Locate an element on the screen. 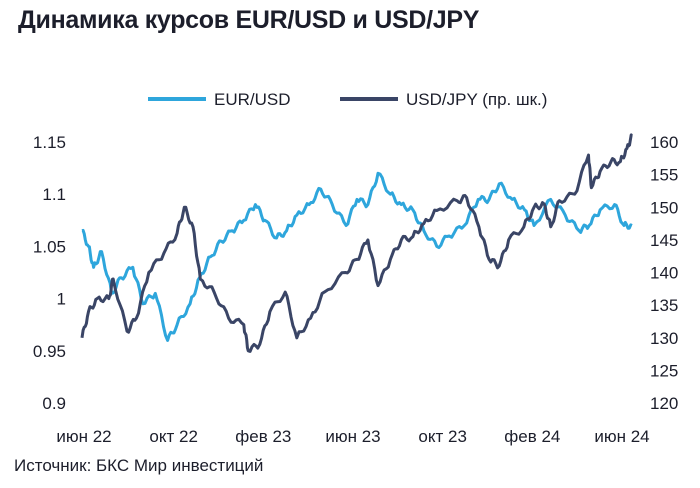 The image size is (700, 488). x-tick-label: июн 22 is located at coordinates (83, 436).